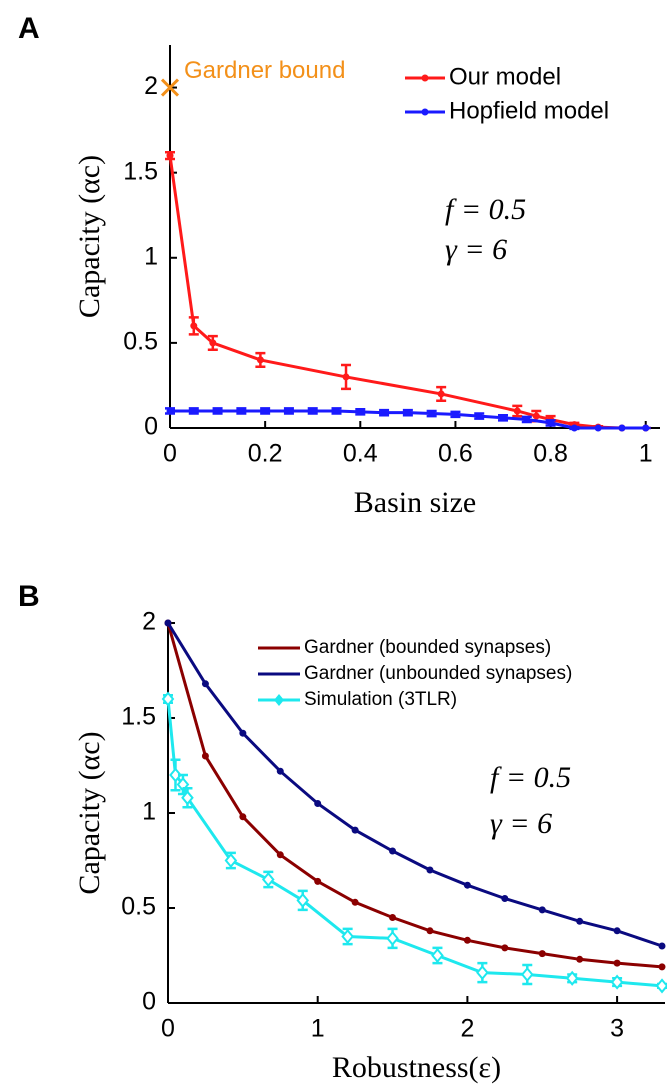  I want to click on panel-label: B, so click(29, 596).